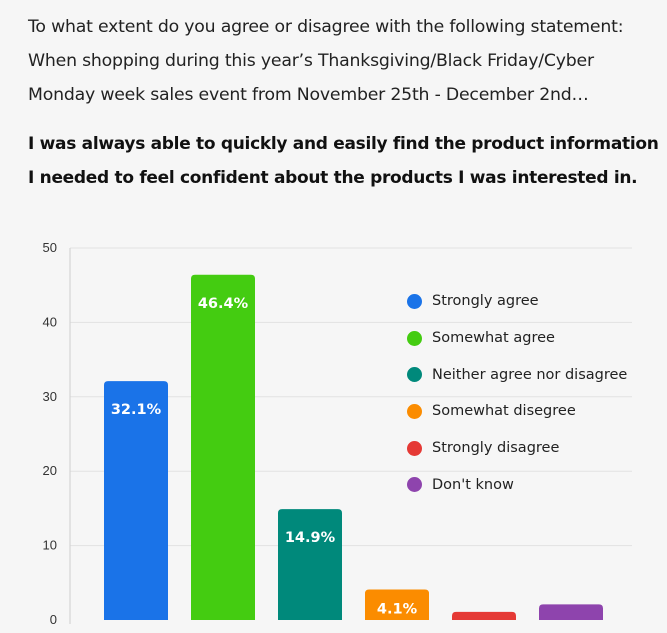 This screenshot has height=633, width=667. I want to click on legend-label: Strongly agree, so click(485, 301).